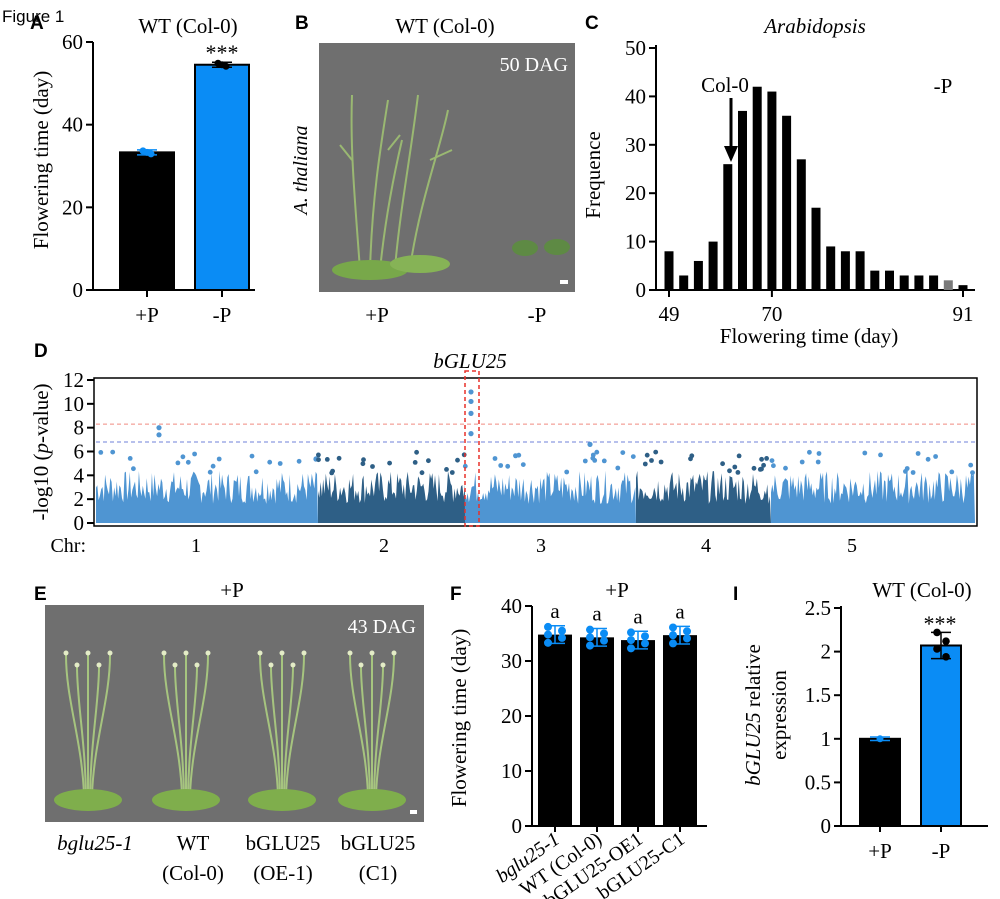 The width and height of the screenshot is (1000, 899). What do you see at coordinates (818, 695) in the screenshot?
I see `panel-i-ytick-label-3: 1.5` at bounding box center [818, 695].